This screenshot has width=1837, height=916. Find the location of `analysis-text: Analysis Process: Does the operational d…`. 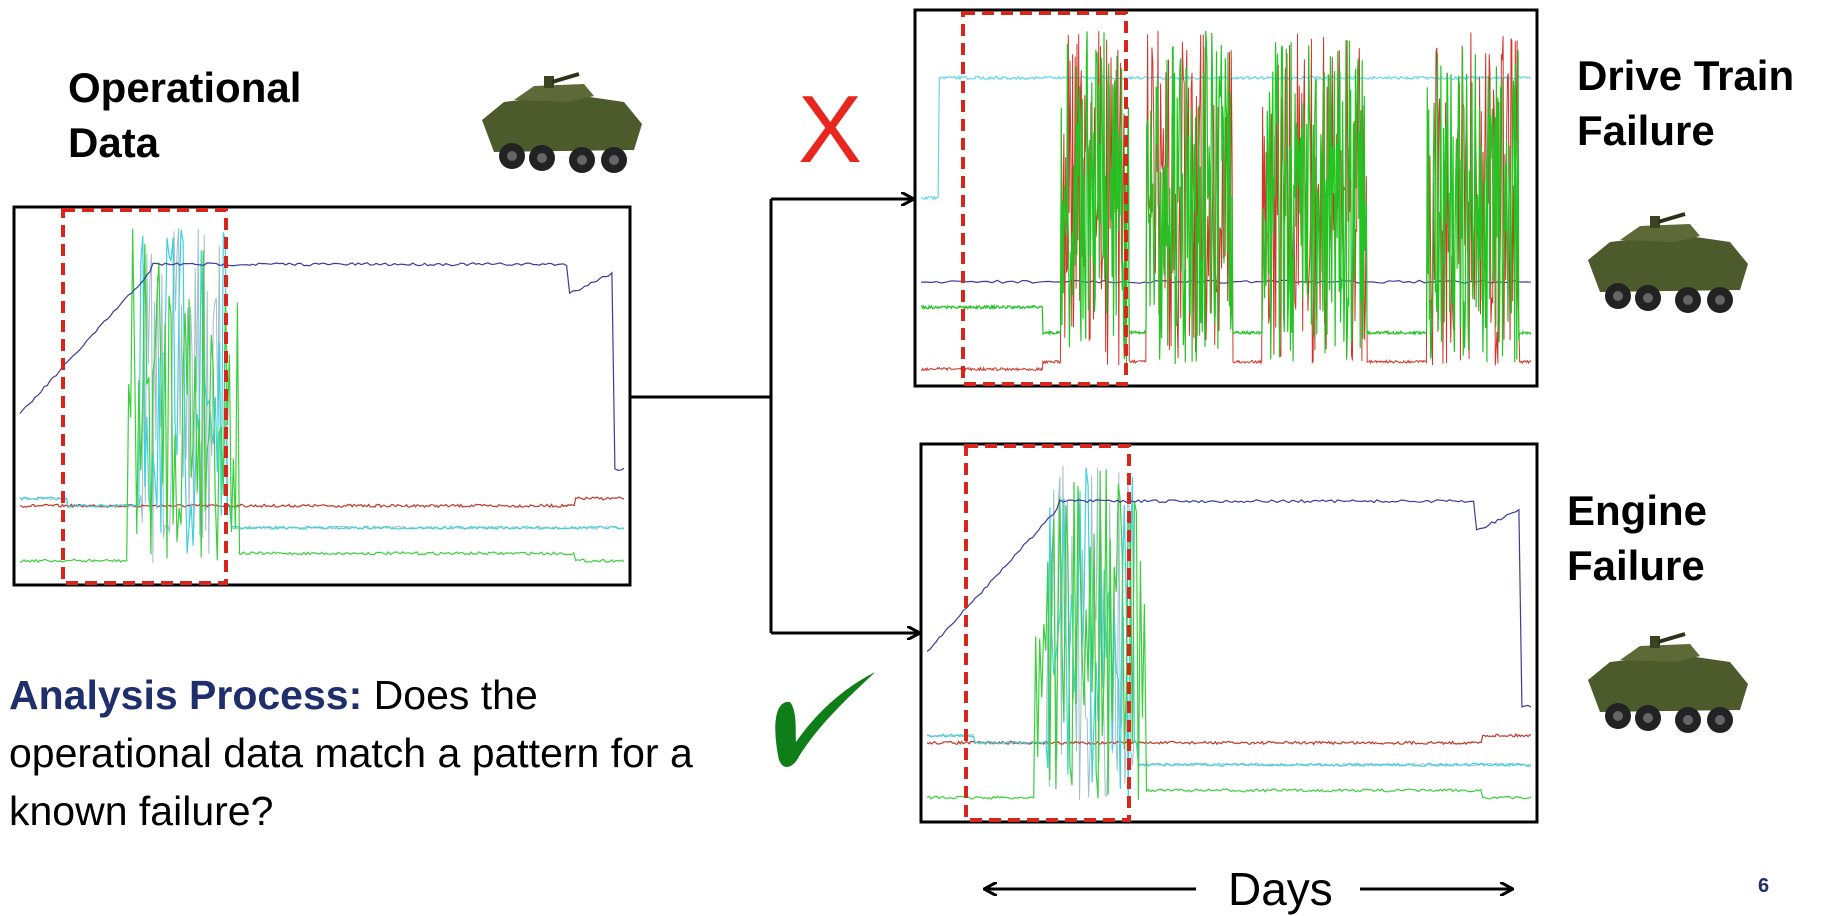

analysis-text: Analysis Process: Does the operational d… is located at coordinates (369, 753).